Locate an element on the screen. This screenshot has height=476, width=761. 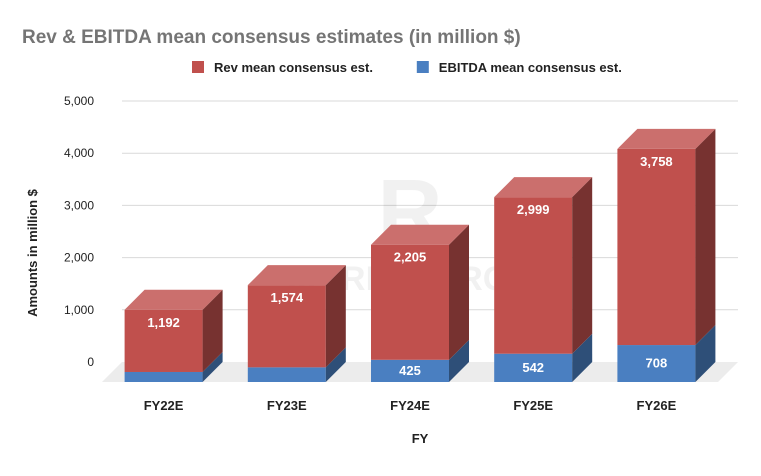
x-tick-label: FY23E is located at coordinates (287, 405).